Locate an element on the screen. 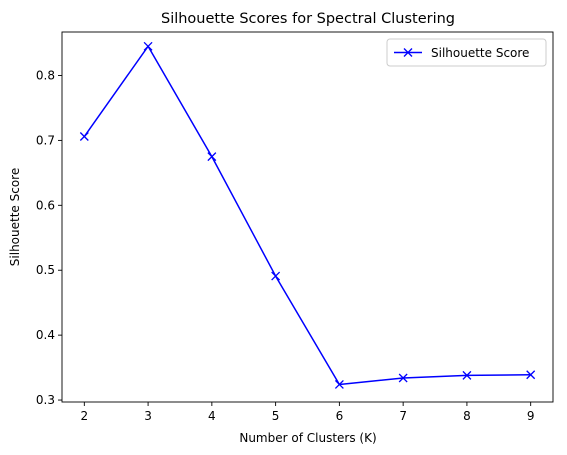  x-tick-label: 5 is located at coordinates (276, 416).